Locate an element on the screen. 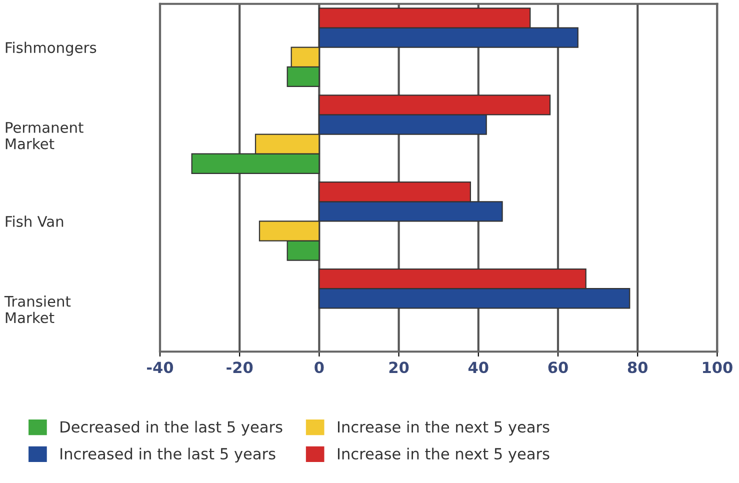  y-tick-label: Fishmongers is located at coordinates (51, 49).